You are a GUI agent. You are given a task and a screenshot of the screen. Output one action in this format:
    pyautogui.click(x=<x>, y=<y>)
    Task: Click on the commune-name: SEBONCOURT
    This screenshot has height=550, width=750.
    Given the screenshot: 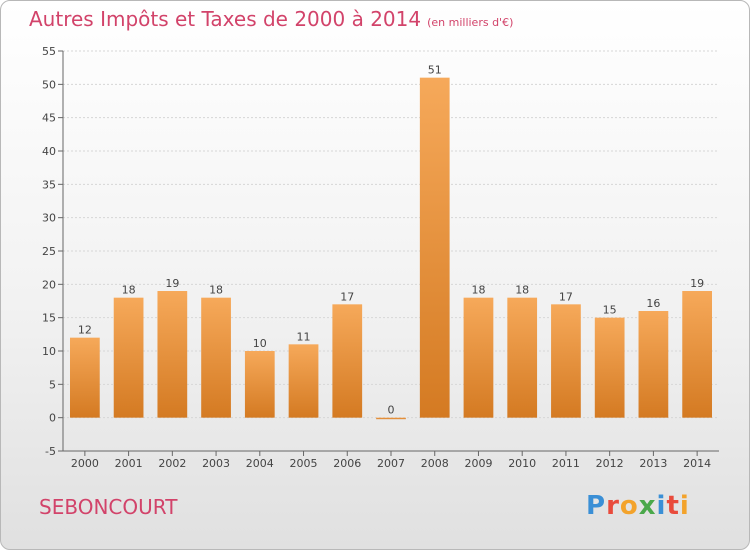 What is the action you would take?
    pyautogui.click(x=108, y=507)
    